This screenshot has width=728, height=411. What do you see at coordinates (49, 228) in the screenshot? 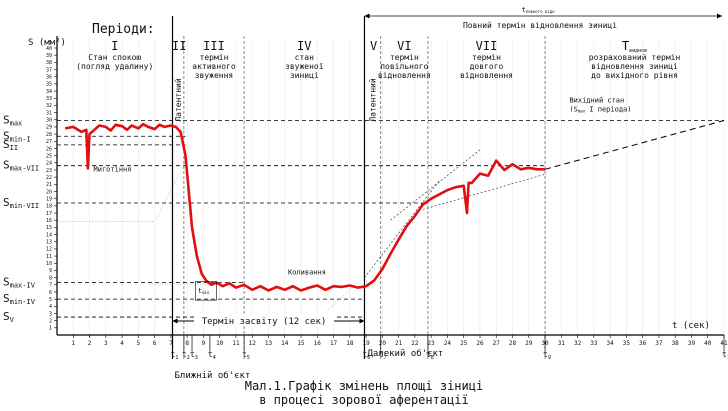
I see `y-tick-label: 15` at bounding box center [49, 228].